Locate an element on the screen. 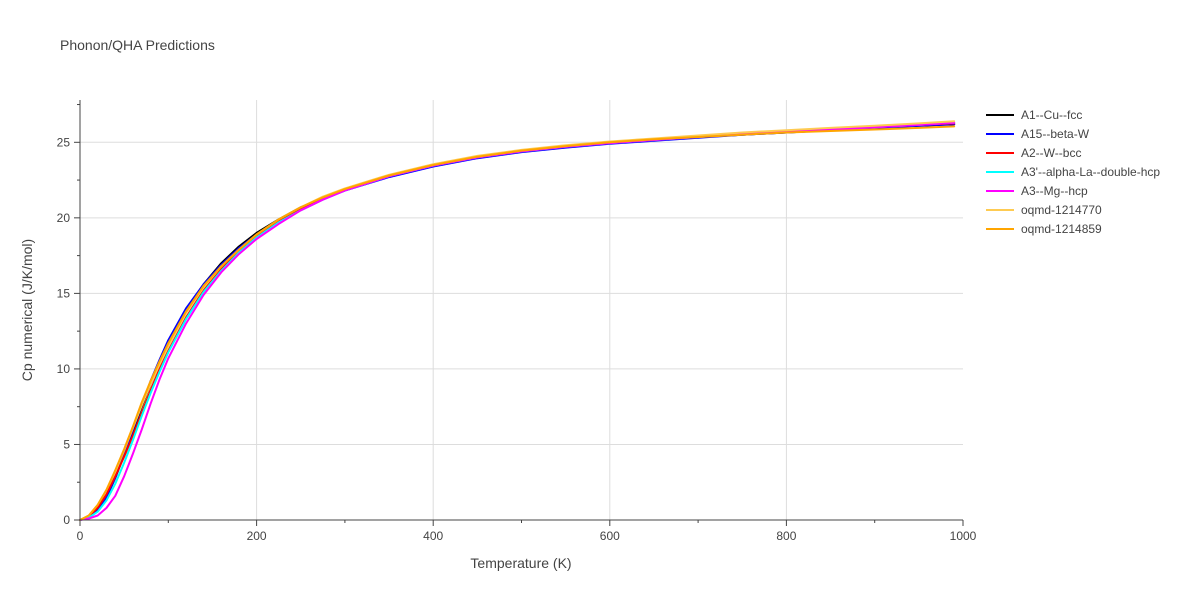 The height and width of the screenshot is (600, 1200). legend-label: A2--W--bcc is located at coordinates (1051, 153).